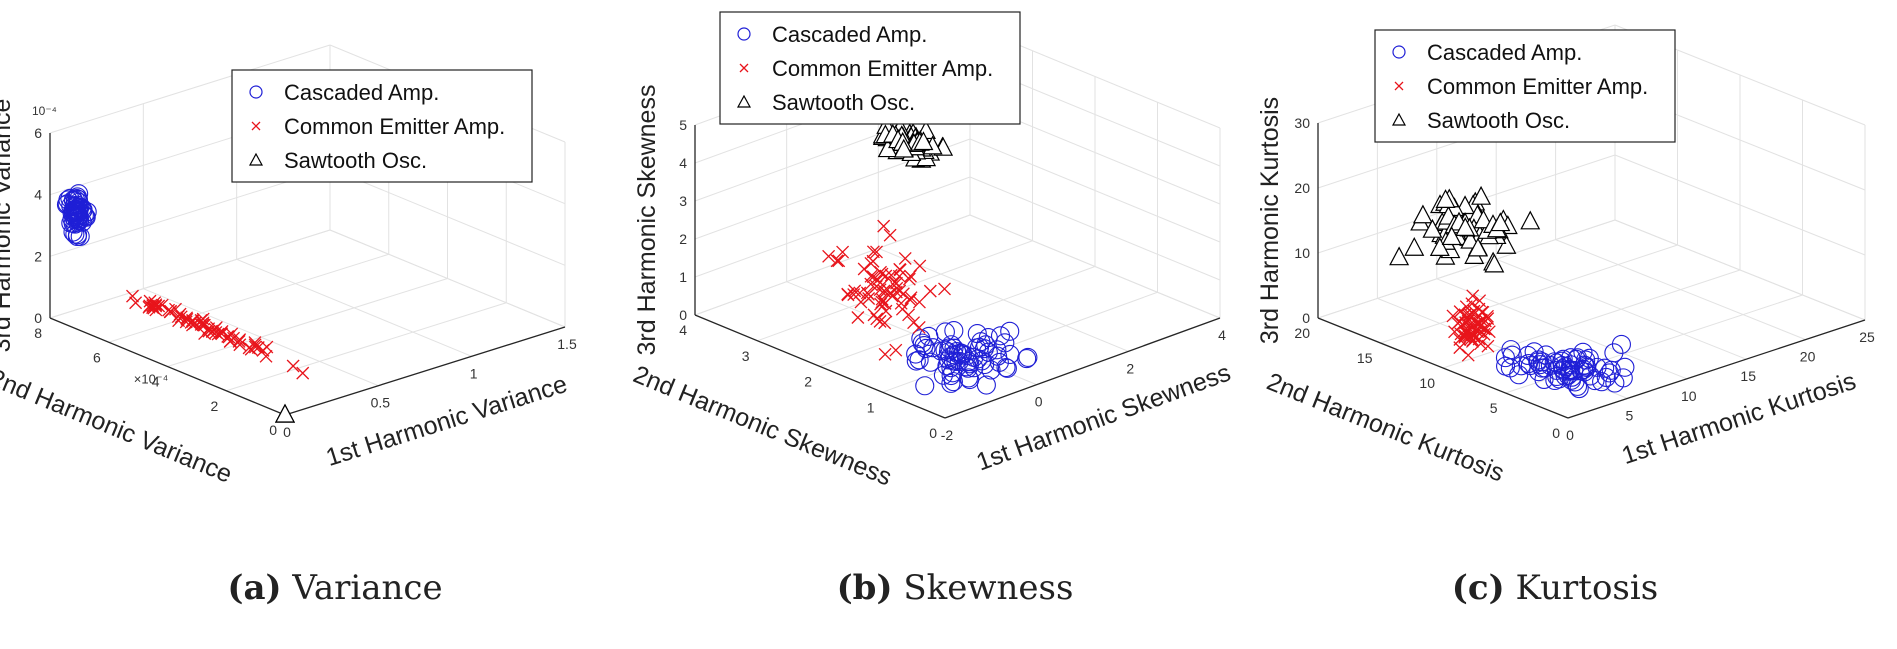 Image resolution: width=1897 pixels, height=649 pixels. I want to click on caption-b-tag: (b), so click(864, 588).